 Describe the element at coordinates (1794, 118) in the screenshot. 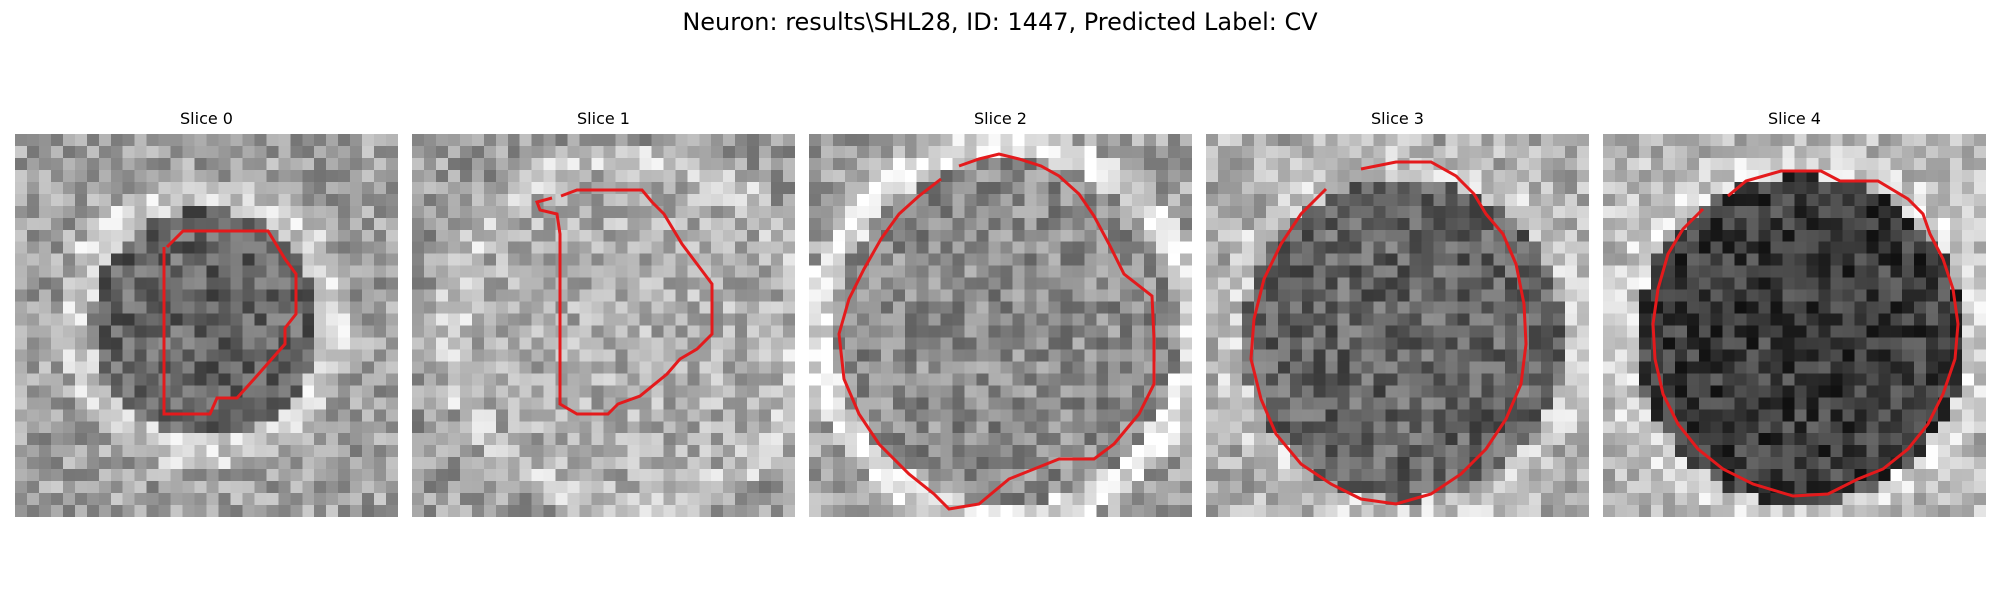

I see `slice-title: Slice 4` at that location.